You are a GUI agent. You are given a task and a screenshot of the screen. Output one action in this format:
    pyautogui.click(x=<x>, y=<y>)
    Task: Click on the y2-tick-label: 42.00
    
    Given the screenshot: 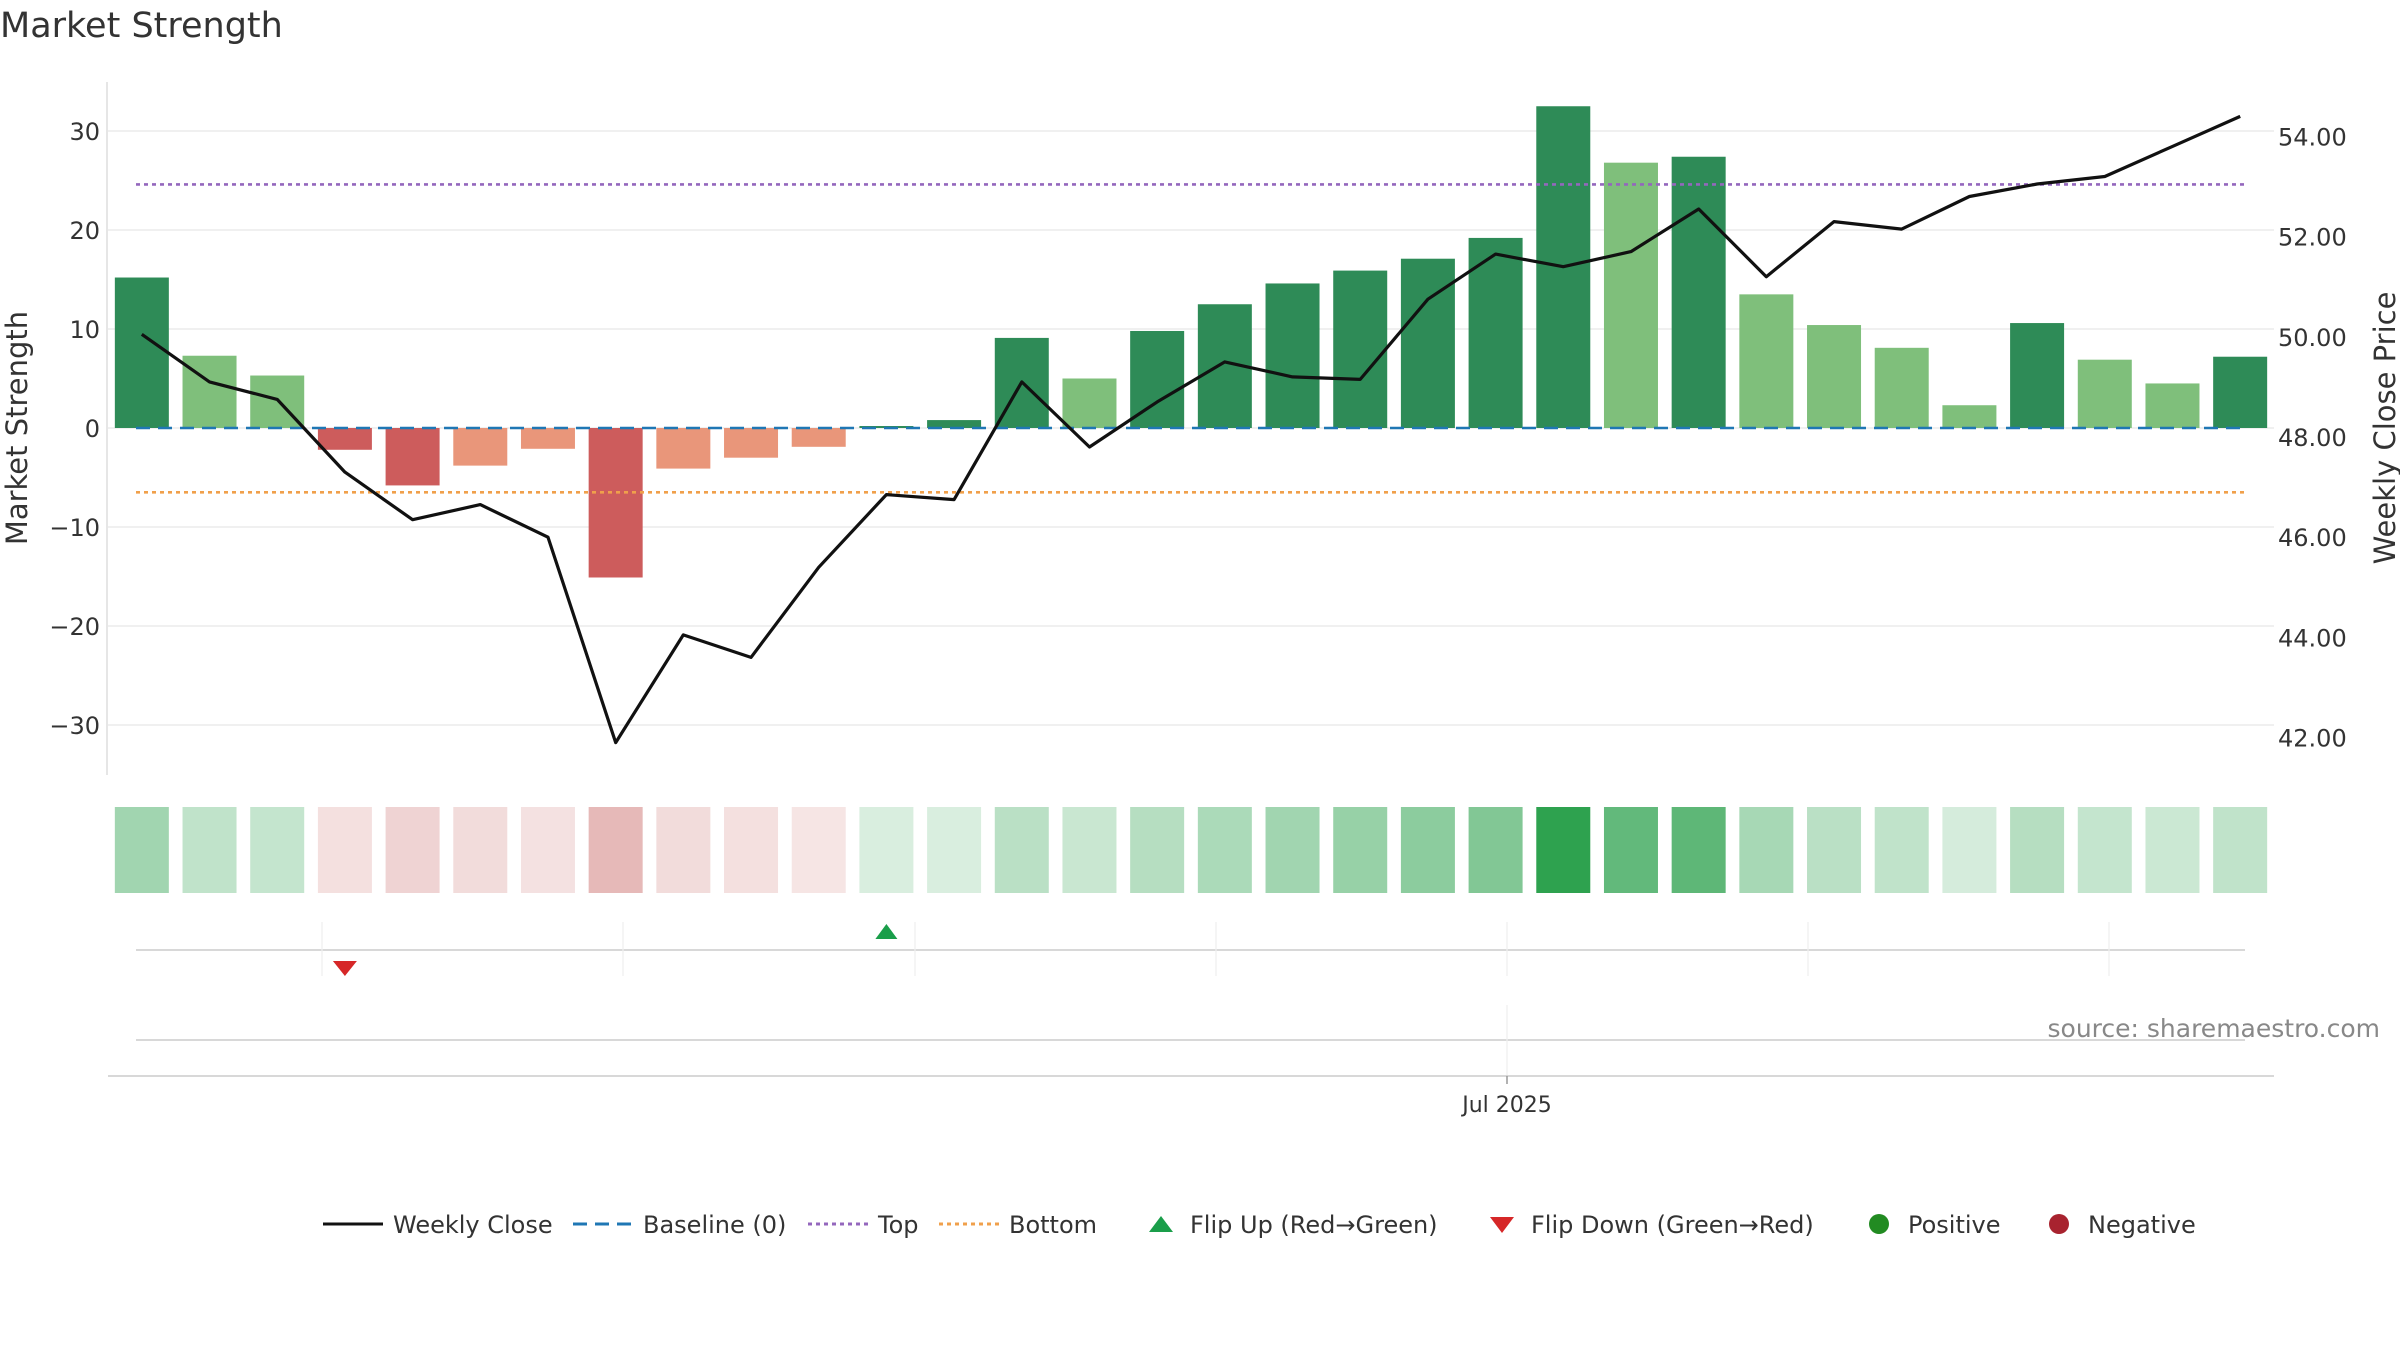 What is the action you would take?
    pyautogui.click(x=2312, y=739)
    